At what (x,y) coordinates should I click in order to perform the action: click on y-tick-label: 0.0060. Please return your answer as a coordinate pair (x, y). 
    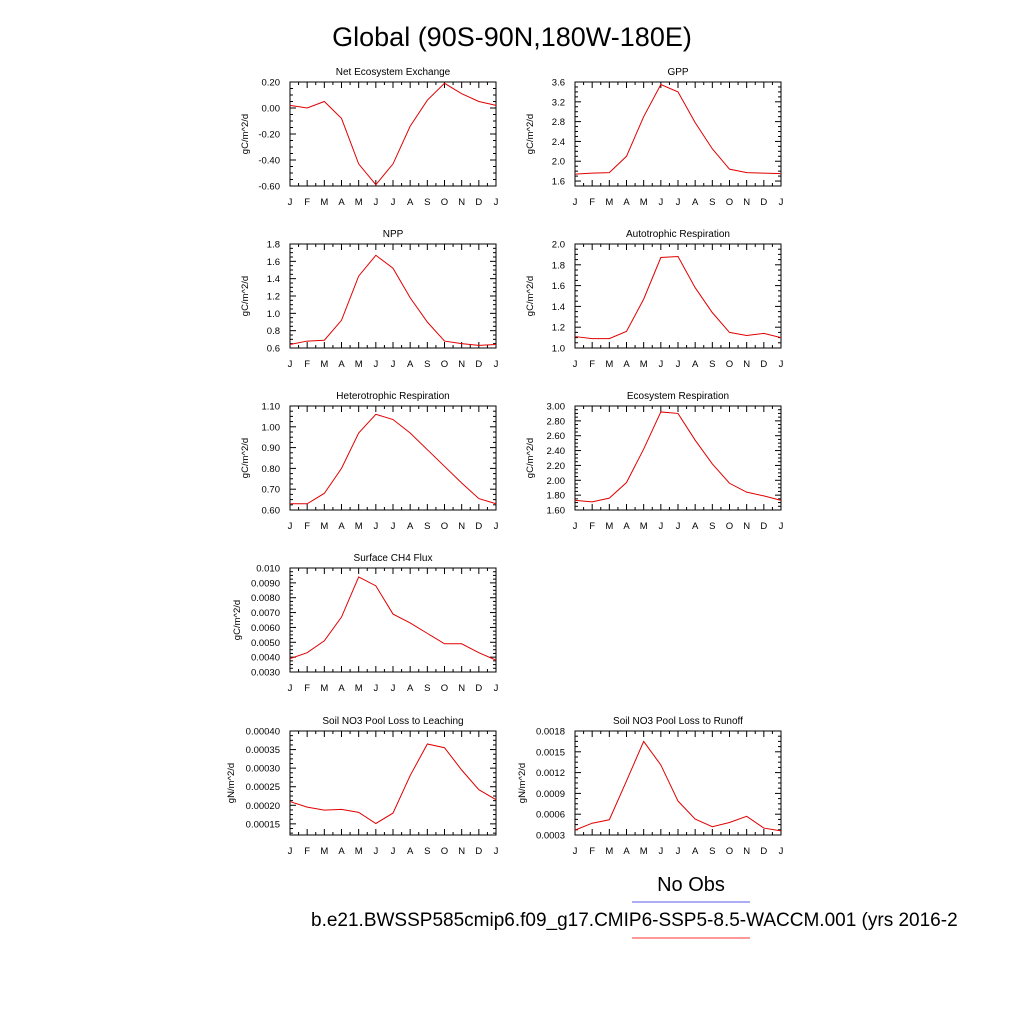
    Looking at the image, I should click on (265, 628).